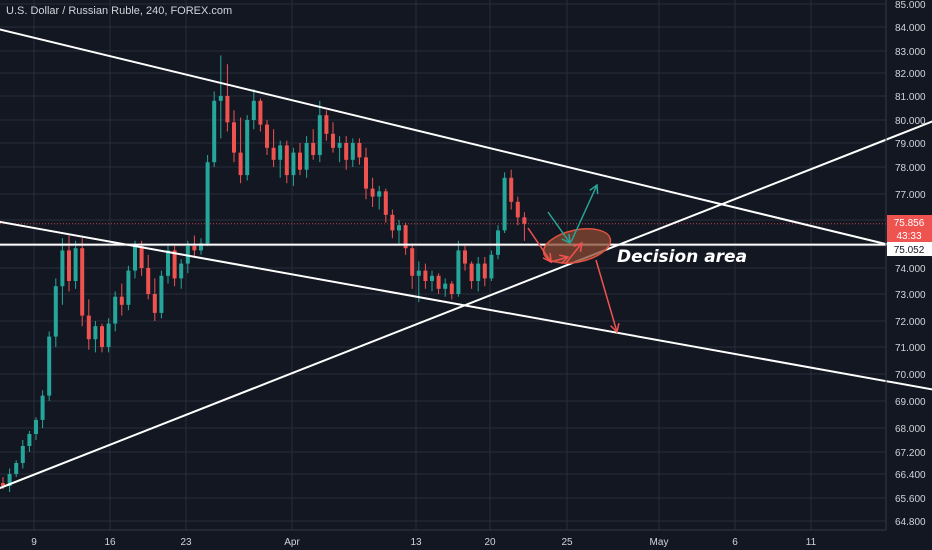  I want to click on teal-arrow-breakout-up-shaft, so click(584, 213).